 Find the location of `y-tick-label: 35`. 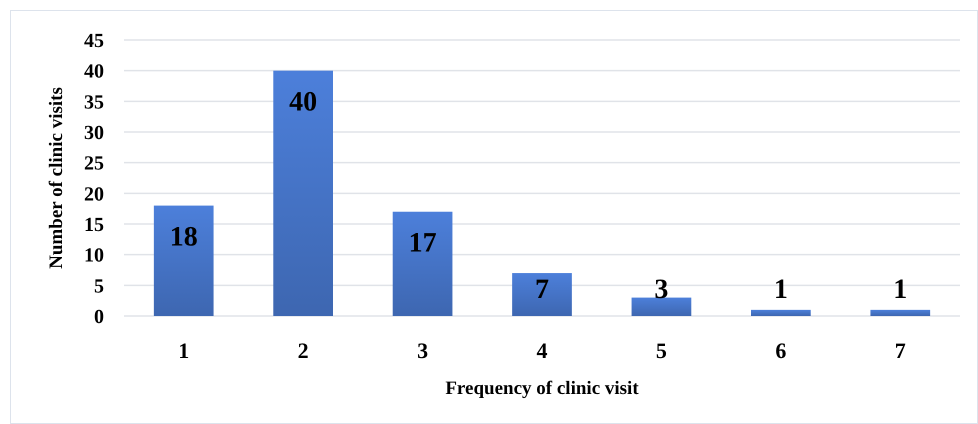

y-tick-label: 35 is located at coordinates (94, 102).